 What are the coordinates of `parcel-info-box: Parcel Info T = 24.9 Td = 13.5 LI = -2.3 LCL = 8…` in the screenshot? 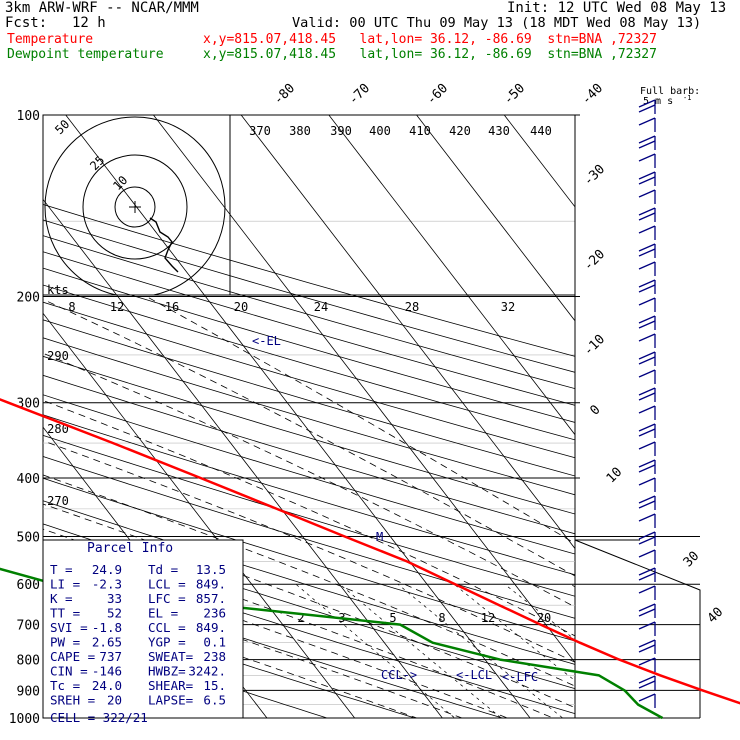 It's located at (143, 632).